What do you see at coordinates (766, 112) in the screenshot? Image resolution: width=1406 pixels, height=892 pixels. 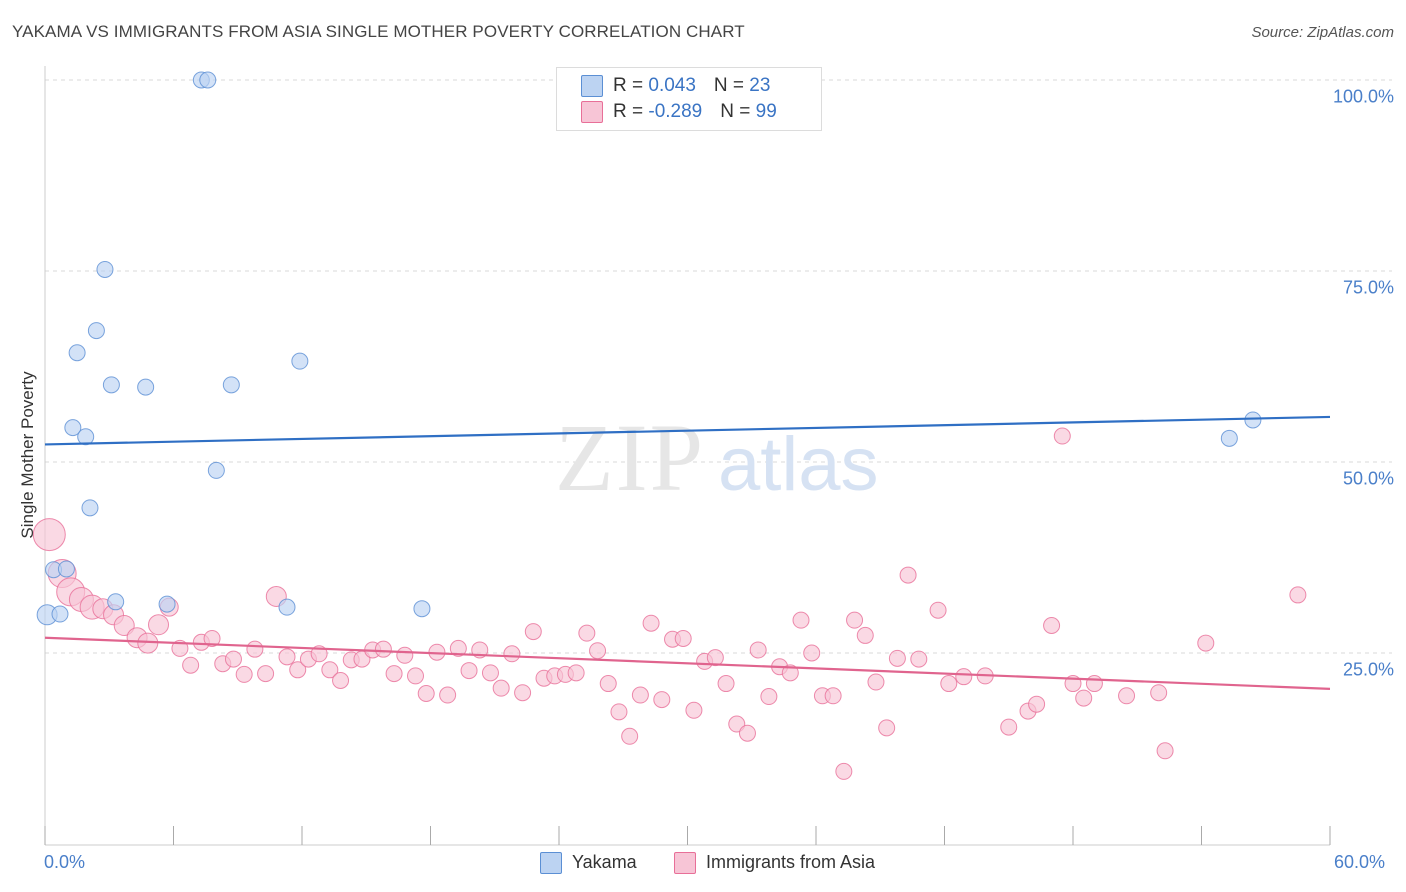 I see `n-value: 99` at bounding box center [766, 112].